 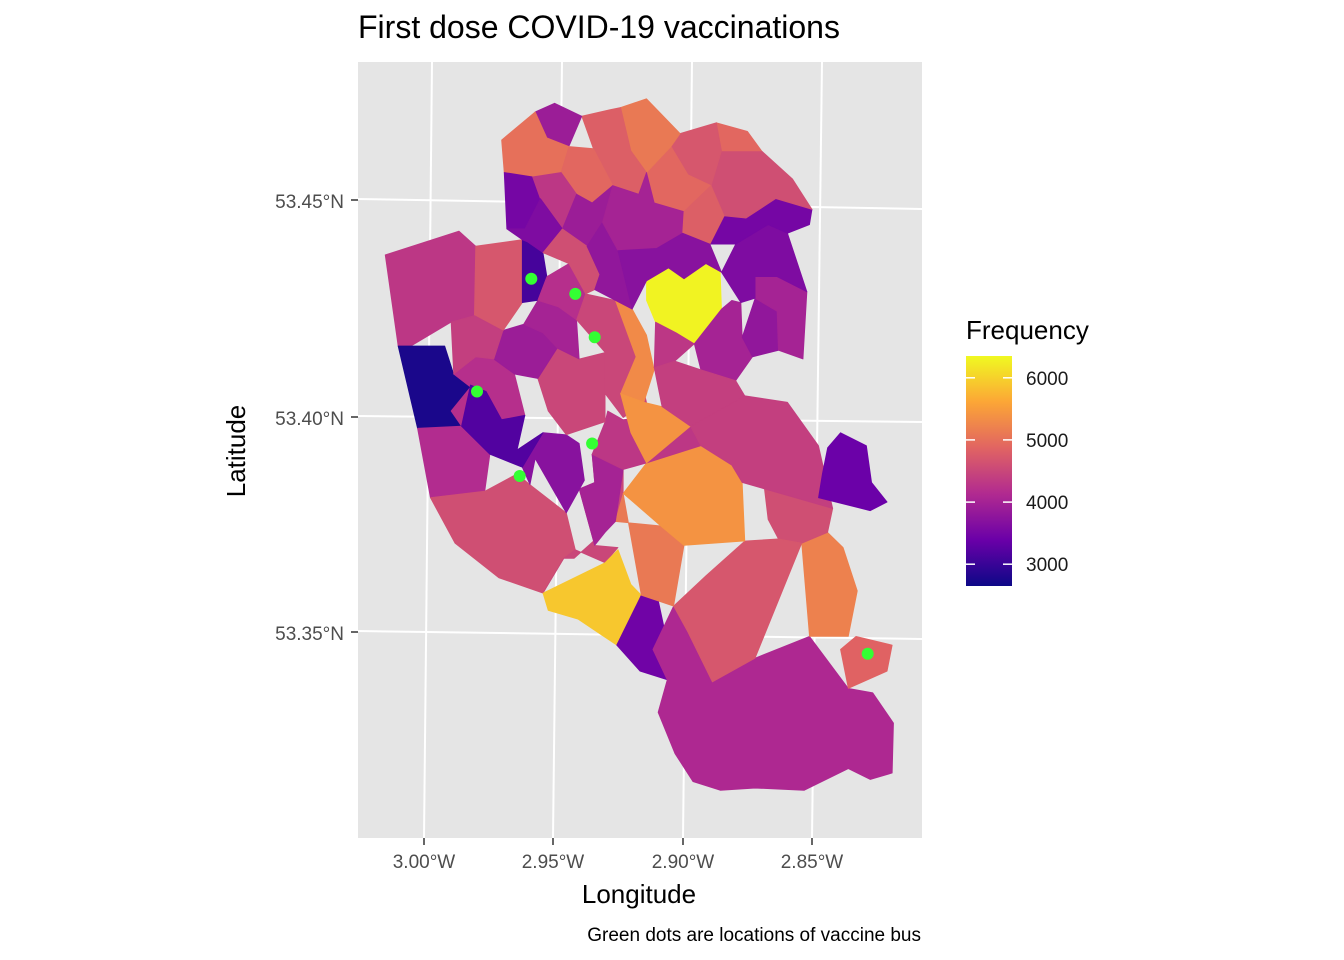 I want to click on map-region-r30, so click(x=635, y=351).